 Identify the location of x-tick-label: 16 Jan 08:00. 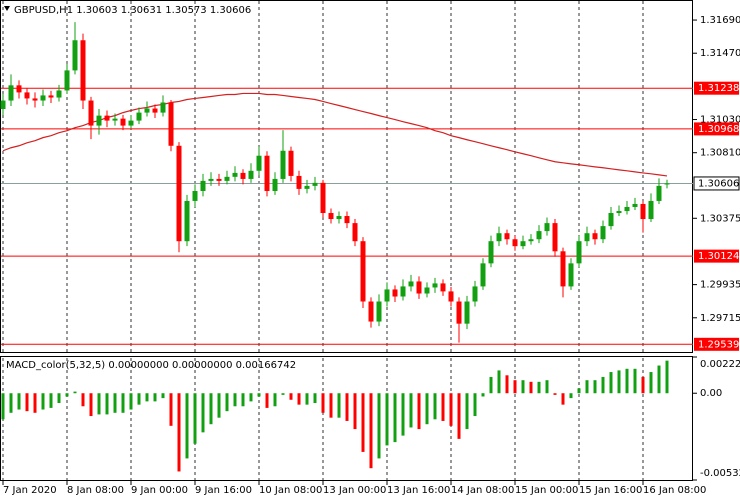
(674, 490).